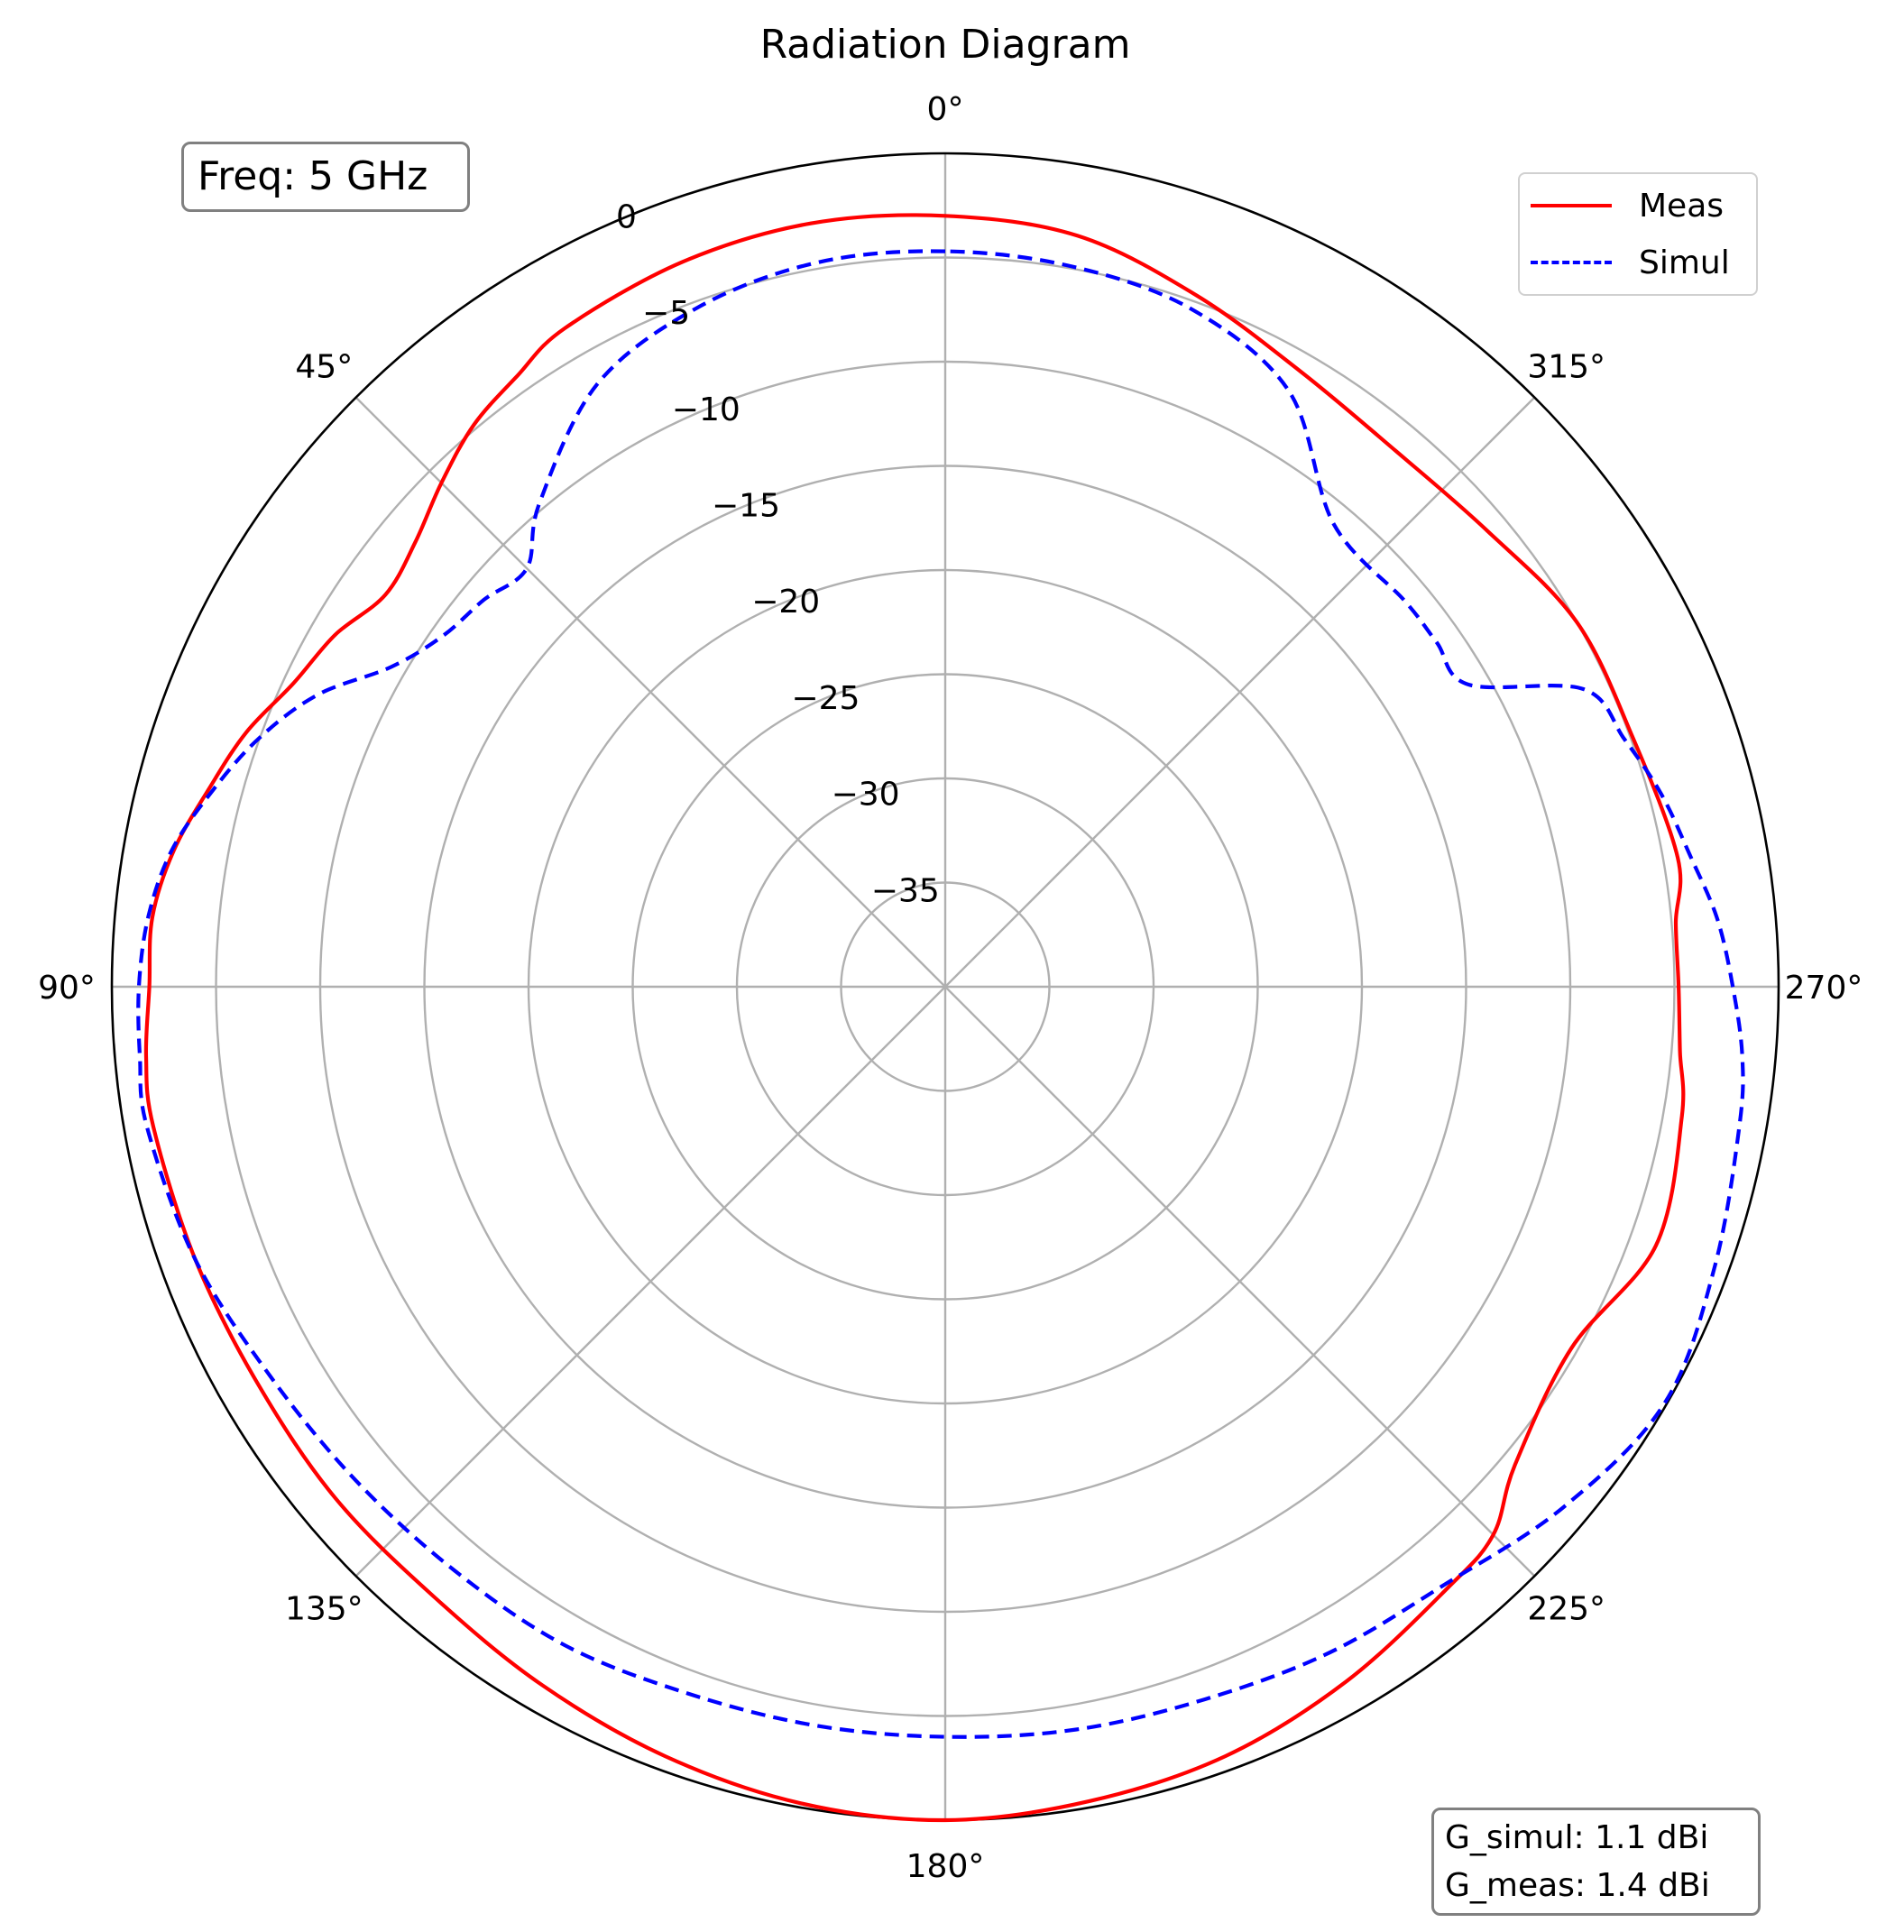  What do you see at coordinates (866, 795) in the screenshot?
I see `r-tick-label-6: −30` at bounding box center [866, 795].